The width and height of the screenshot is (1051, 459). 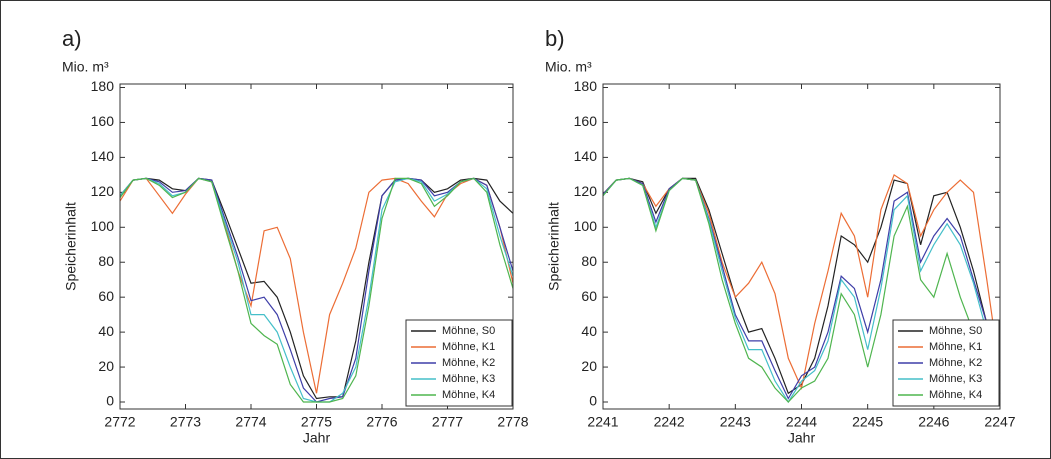 I want to click on x-tick-label: 2773, so click(x=185, y=422).